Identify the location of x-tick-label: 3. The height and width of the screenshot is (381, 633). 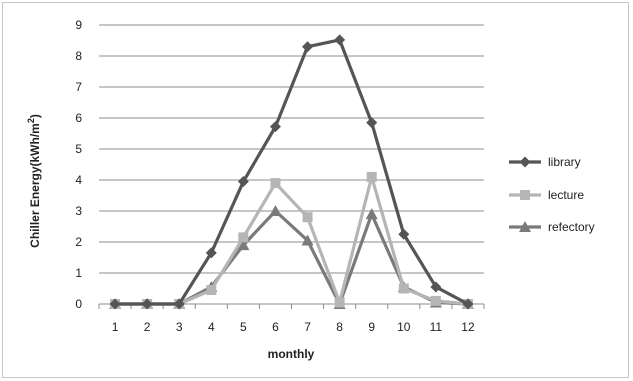
(179, 327).